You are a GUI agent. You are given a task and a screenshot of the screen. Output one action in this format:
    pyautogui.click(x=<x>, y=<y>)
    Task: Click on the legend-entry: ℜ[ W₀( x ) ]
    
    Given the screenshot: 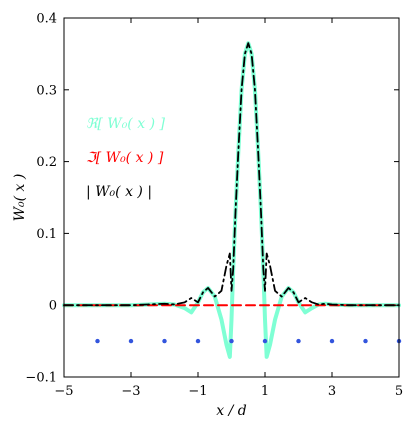 What is the action you would take?
    pyautogui.click(x=125, y=124)
    